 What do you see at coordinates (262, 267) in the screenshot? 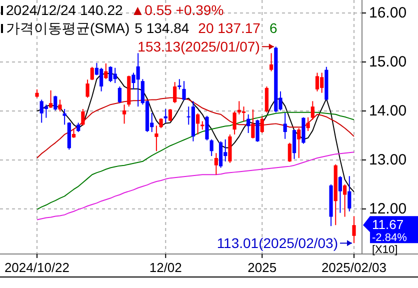
I see `x-tick-label: 2025` at bounding box center [262, 267].